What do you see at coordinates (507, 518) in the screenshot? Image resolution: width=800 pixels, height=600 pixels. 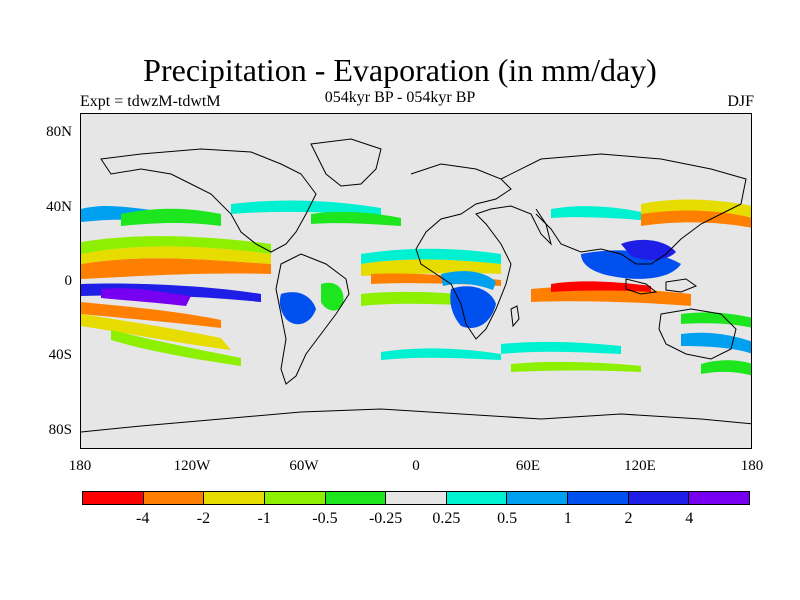 I see `colorbar-label: 0.5` at bounding box center [507, 518].